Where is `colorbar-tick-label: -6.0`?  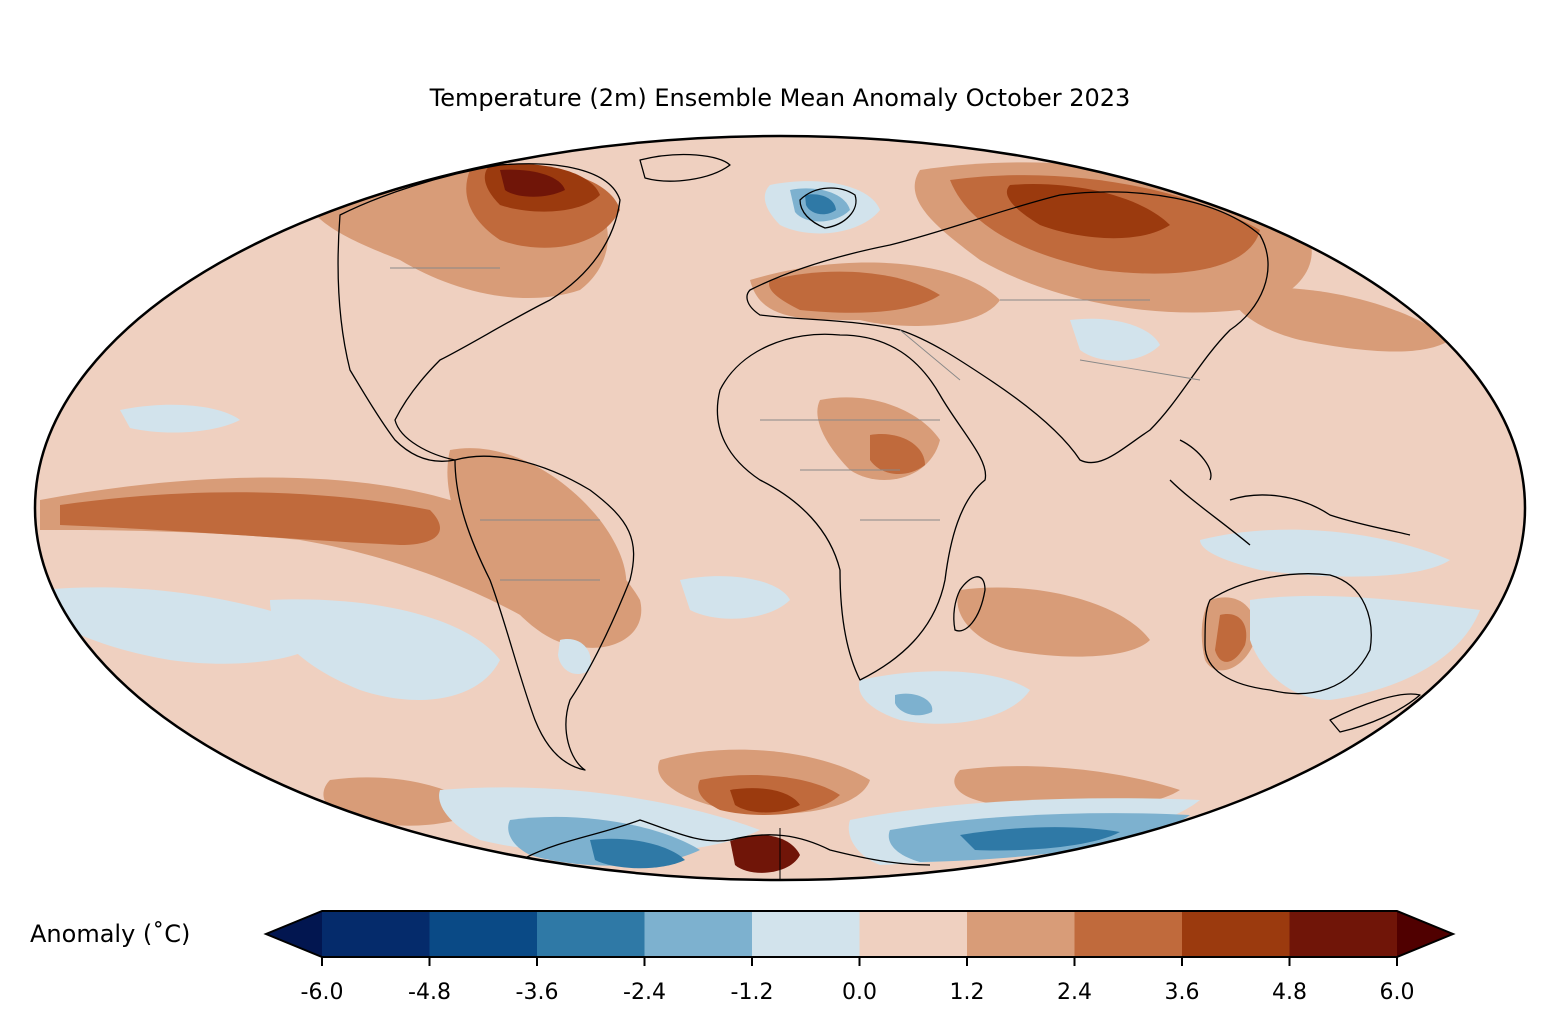 colorbar-tick-label: -6.0 is located at coordinates (322, 992).